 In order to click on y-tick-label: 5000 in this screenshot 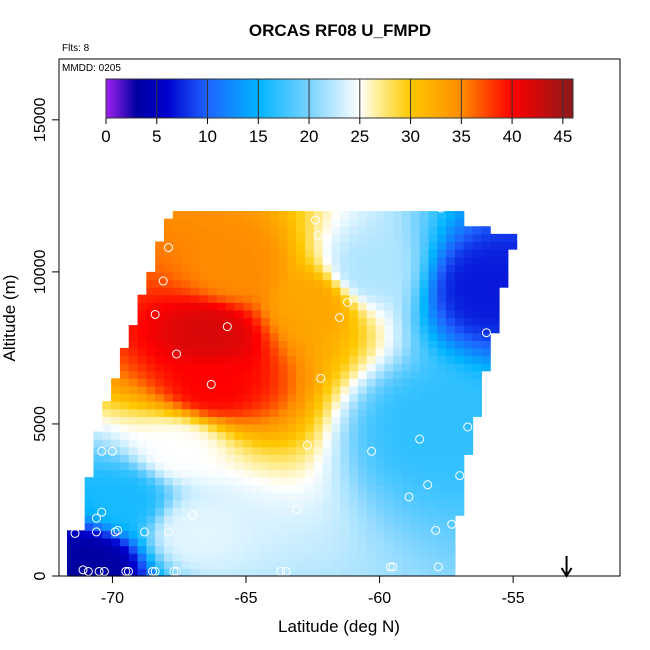, I will do `click(40, 424)`.